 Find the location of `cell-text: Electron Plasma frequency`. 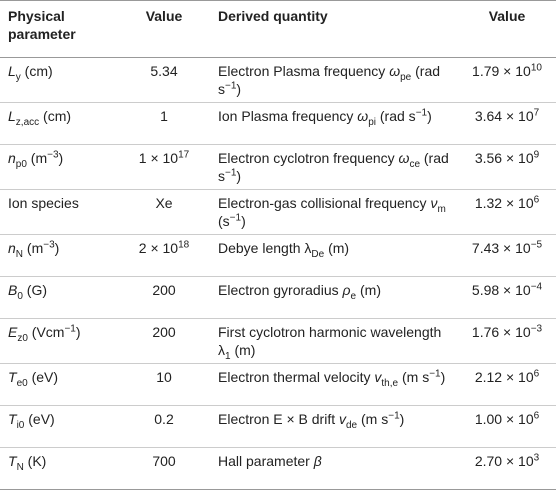

cell-text: Electron Plasma frequency is located at coordinates (304, 71).